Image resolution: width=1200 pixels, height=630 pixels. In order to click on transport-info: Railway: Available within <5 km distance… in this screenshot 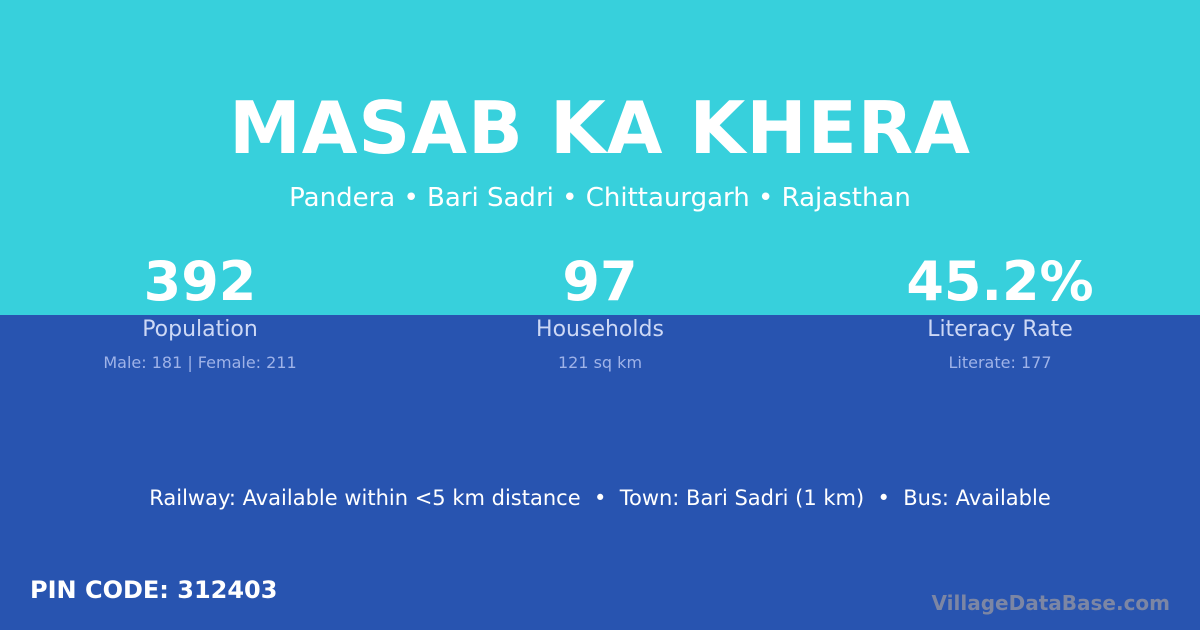, I will do `click(600, 498)`.